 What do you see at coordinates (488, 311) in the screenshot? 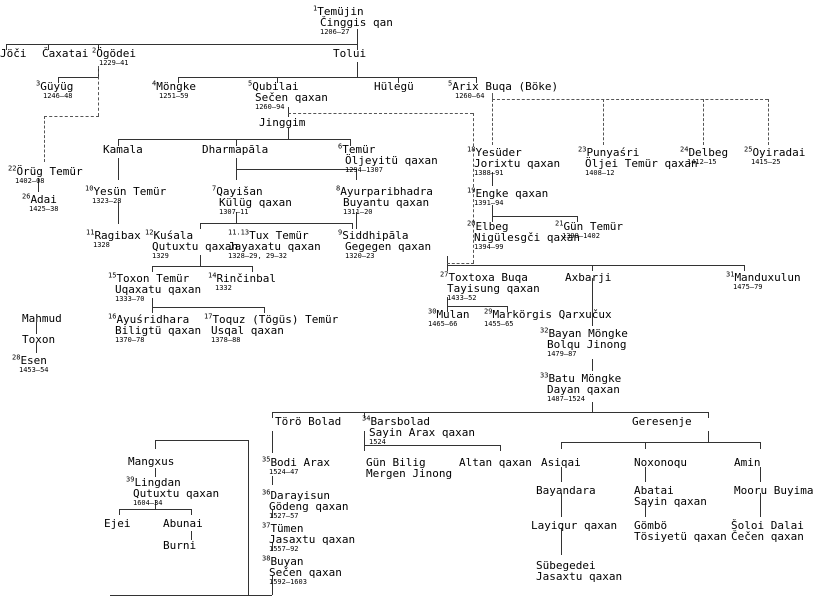
I see `node-number: 29` at bounding box center [488, 311].